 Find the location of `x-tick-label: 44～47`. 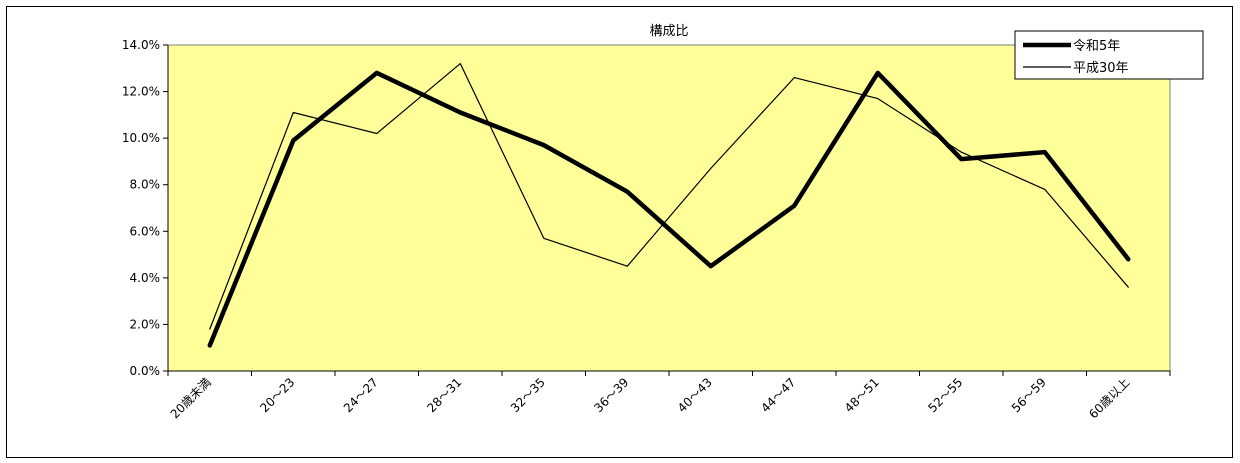

x-tick-label: 44～47 is located at coordinates (778, 395).